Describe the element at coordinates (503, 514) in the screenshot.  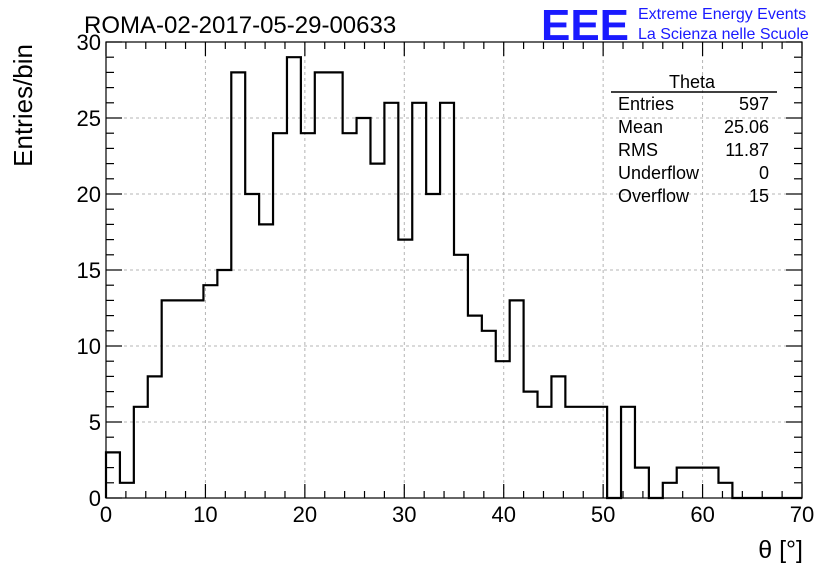
I see `x-tick-label: 40` at that location.